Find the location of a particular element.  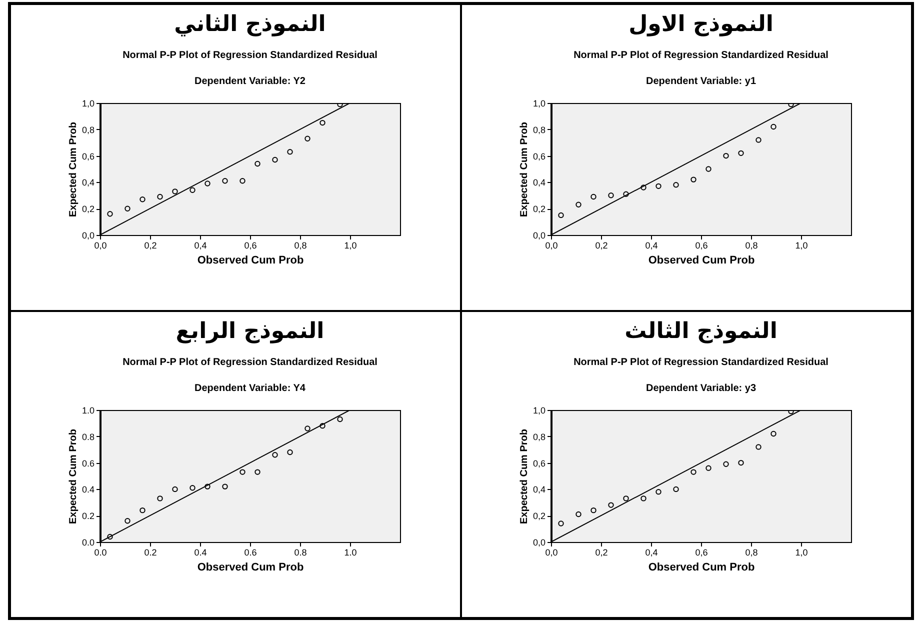

chart-title: النموذج الرابع is located at coordinates (249, 331).